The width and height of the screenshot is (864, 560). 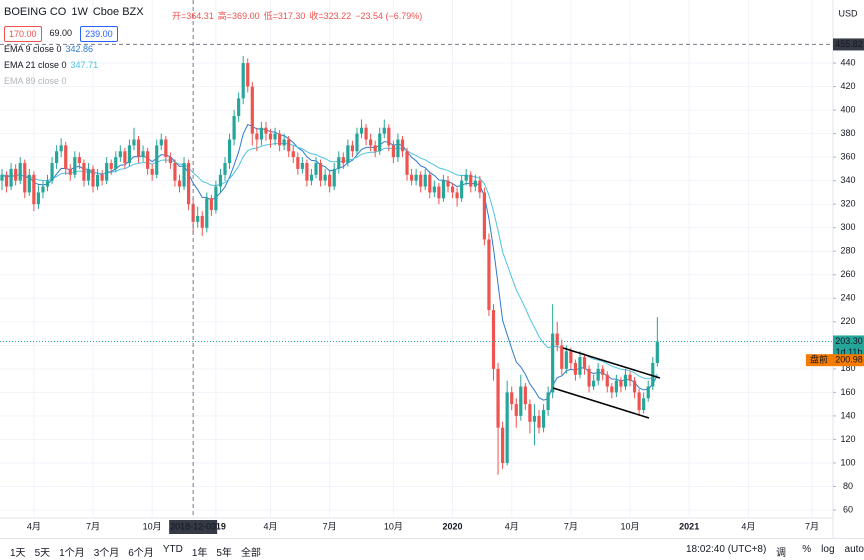 What do you see at coordinates (726, 549) in the screenshot?
I see `clock: 18:02:40 (UTC+8)` at bounding box center [726, 549].